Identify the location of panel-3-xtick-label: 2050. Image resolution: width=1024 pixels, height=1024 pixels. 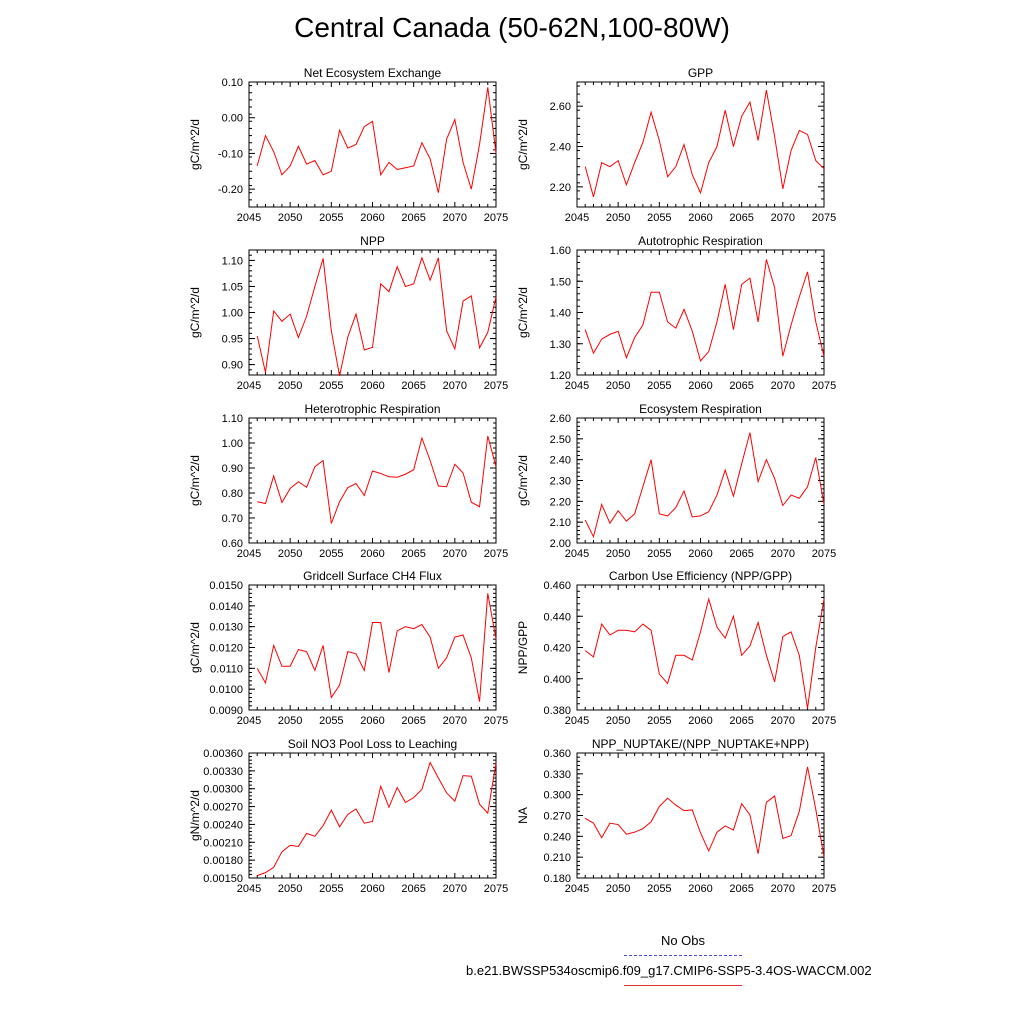
(618, 386).